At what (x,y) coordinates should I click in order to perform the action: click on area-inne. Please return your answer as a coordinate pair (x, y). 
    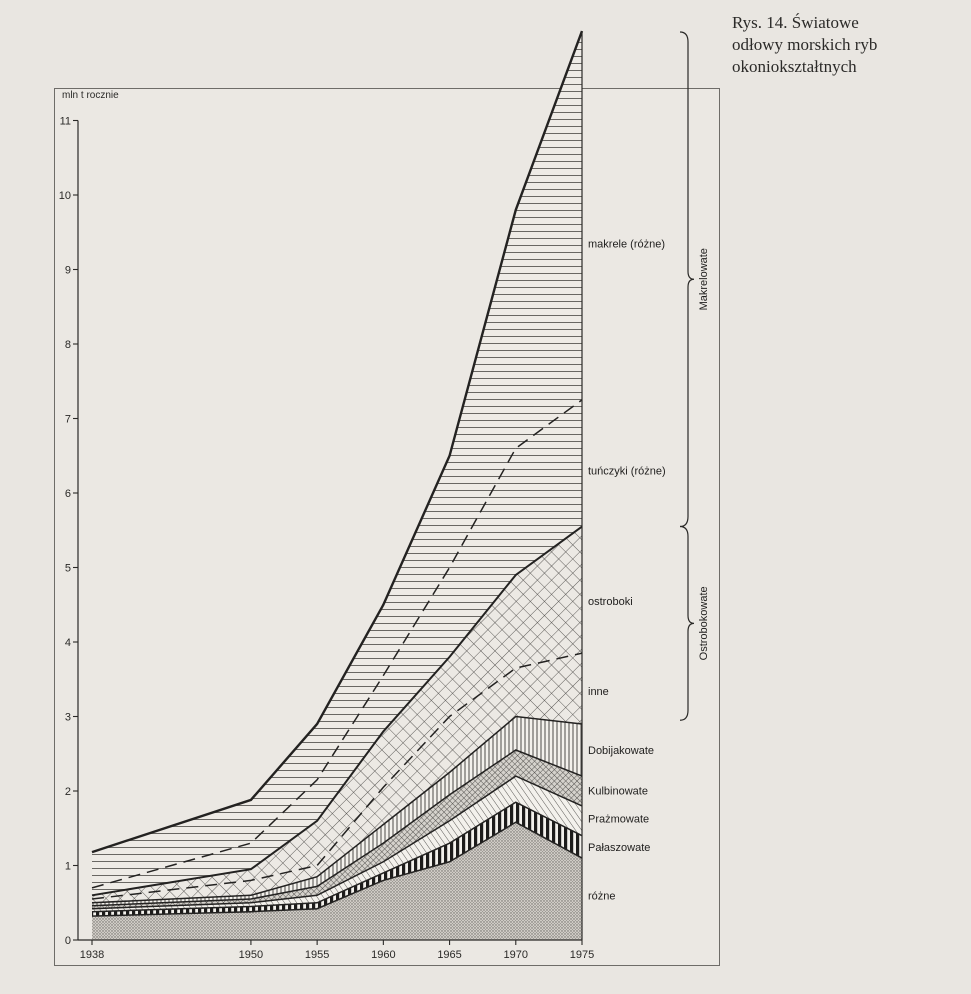
    Looking at the image, I should click on (337, 778).